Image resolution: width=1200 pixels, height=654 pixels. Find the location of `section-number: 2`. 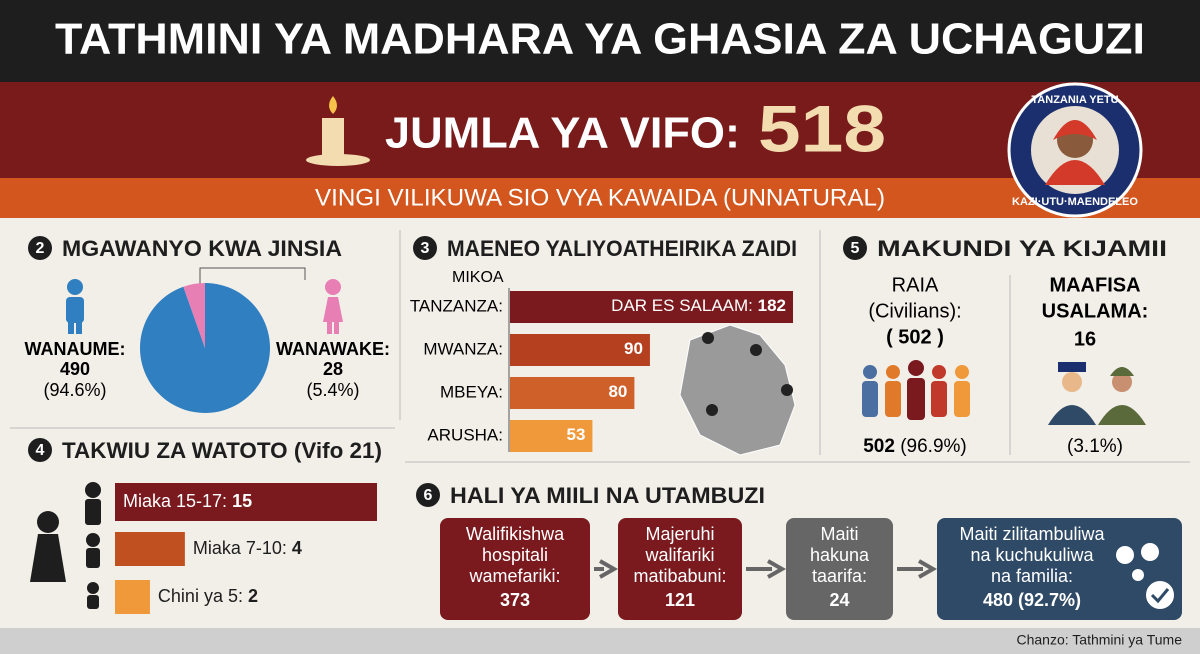

section-number: 2 is located at coordinates (40, 248).